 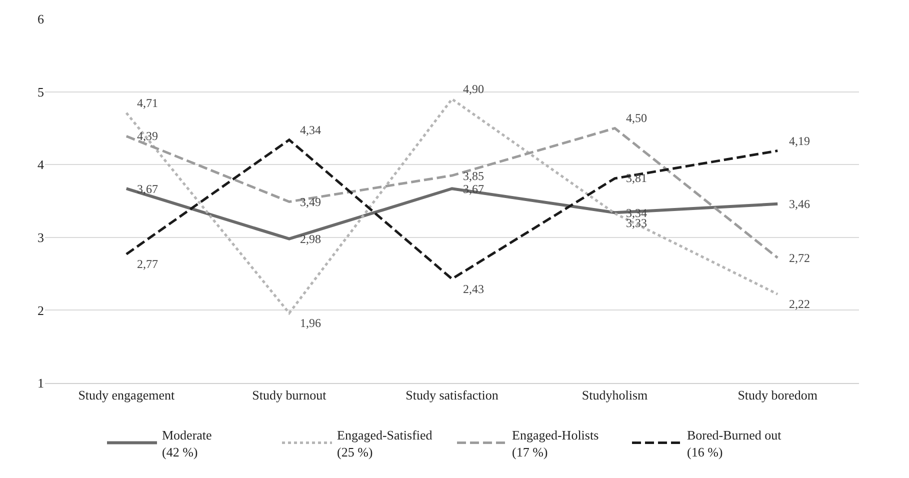 I want to click on legend-label: Engaged-Satisfied (25 %), so click(x=385, y=443).